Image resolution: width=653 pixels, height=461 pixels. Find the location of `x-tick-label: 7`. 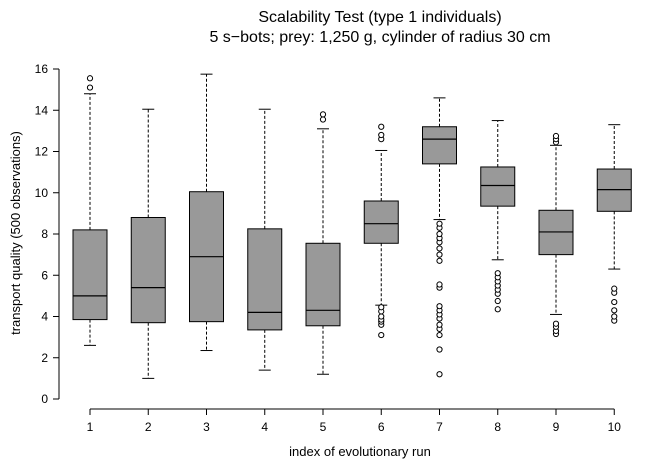

x-tick-label: 7 is located at coordinates (439, 427).